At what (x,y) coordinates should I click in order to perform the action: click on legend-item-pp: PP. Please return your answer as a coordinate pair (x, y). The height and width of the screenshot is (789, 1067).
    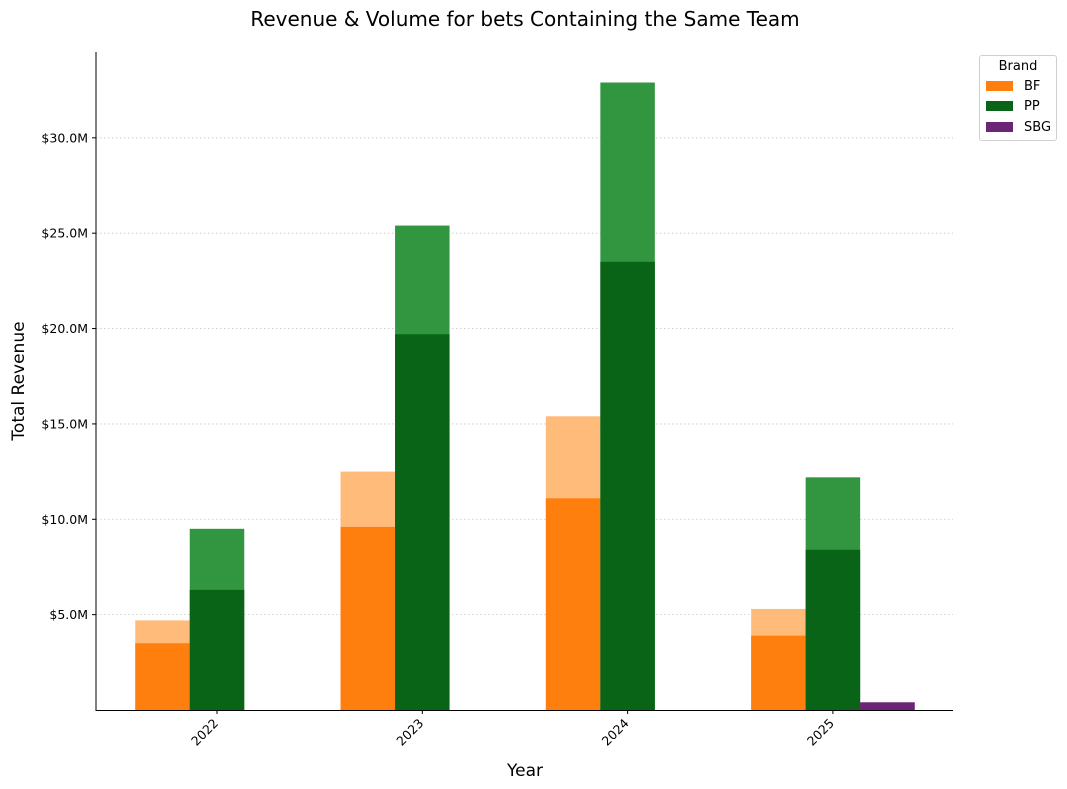
    Looking at the image, I should click on (1013, 106).